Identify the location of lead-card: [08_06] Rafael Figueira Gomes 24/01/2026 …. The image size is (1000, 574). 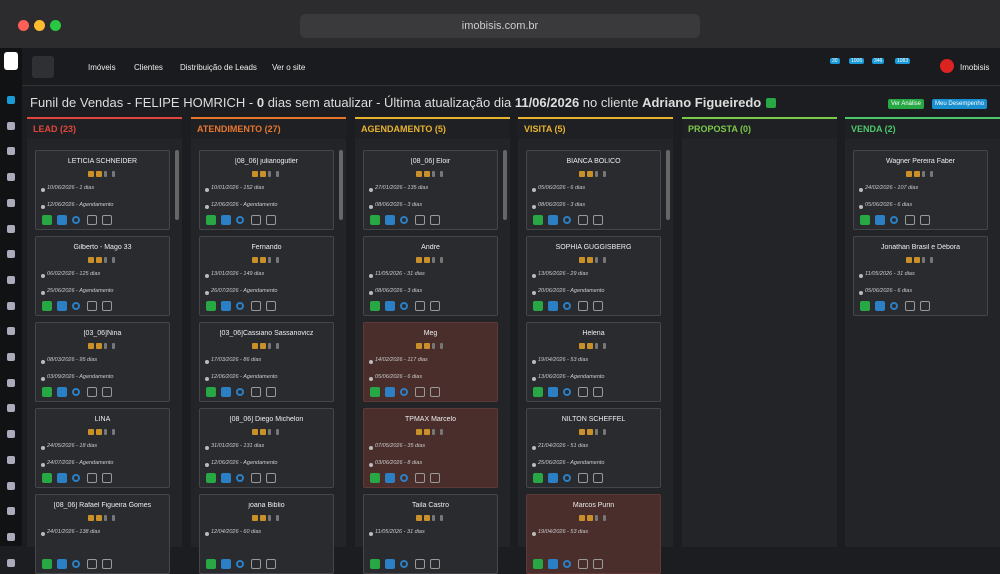
(102, 534).